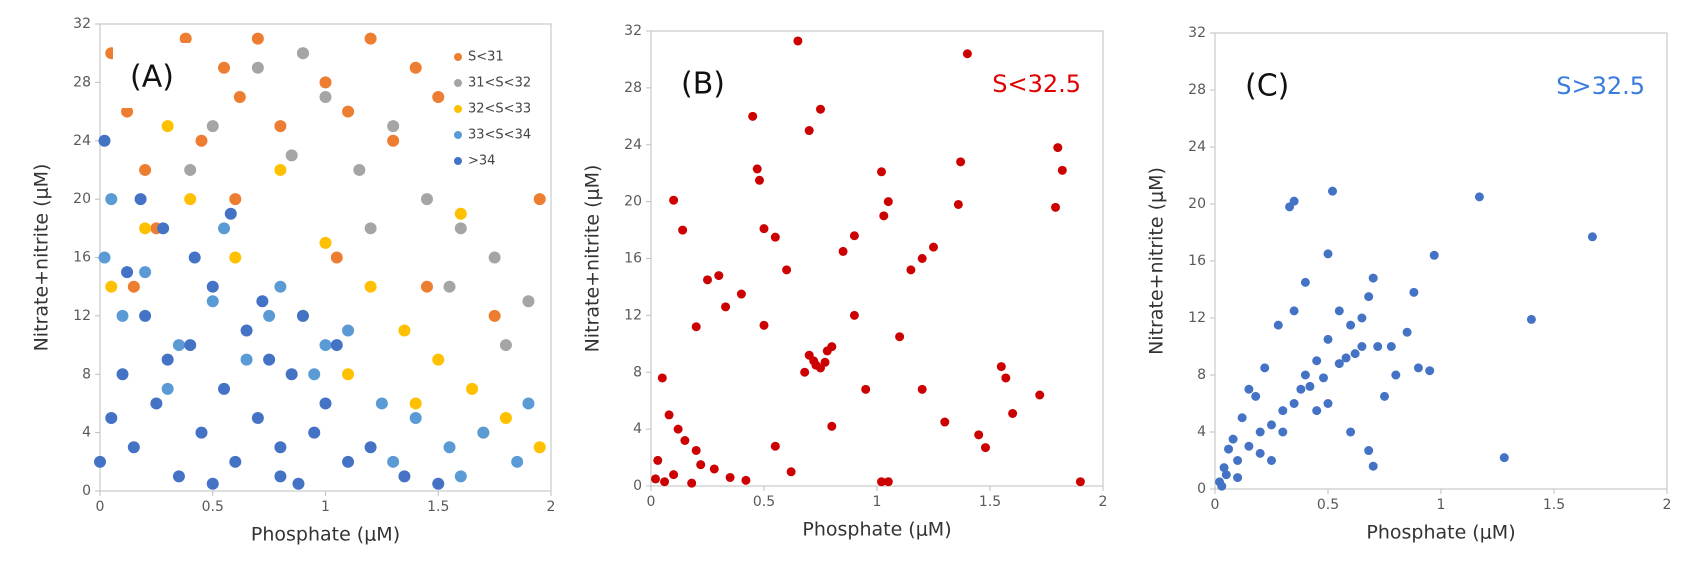 The image size is (1694, 568). I want to click on x-tick-label: 0, so click(100, 507).